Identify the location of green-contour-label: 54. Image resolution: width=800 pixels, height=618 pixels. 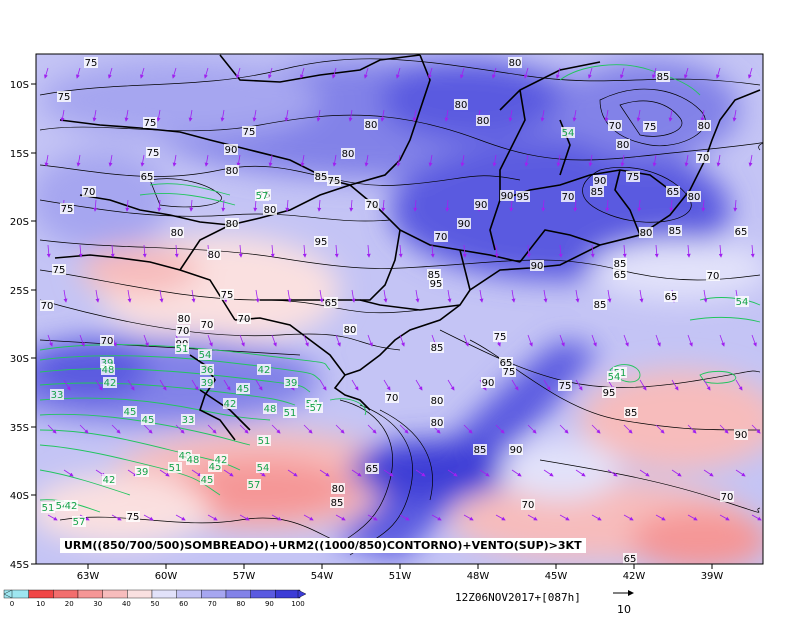
(205, 355).